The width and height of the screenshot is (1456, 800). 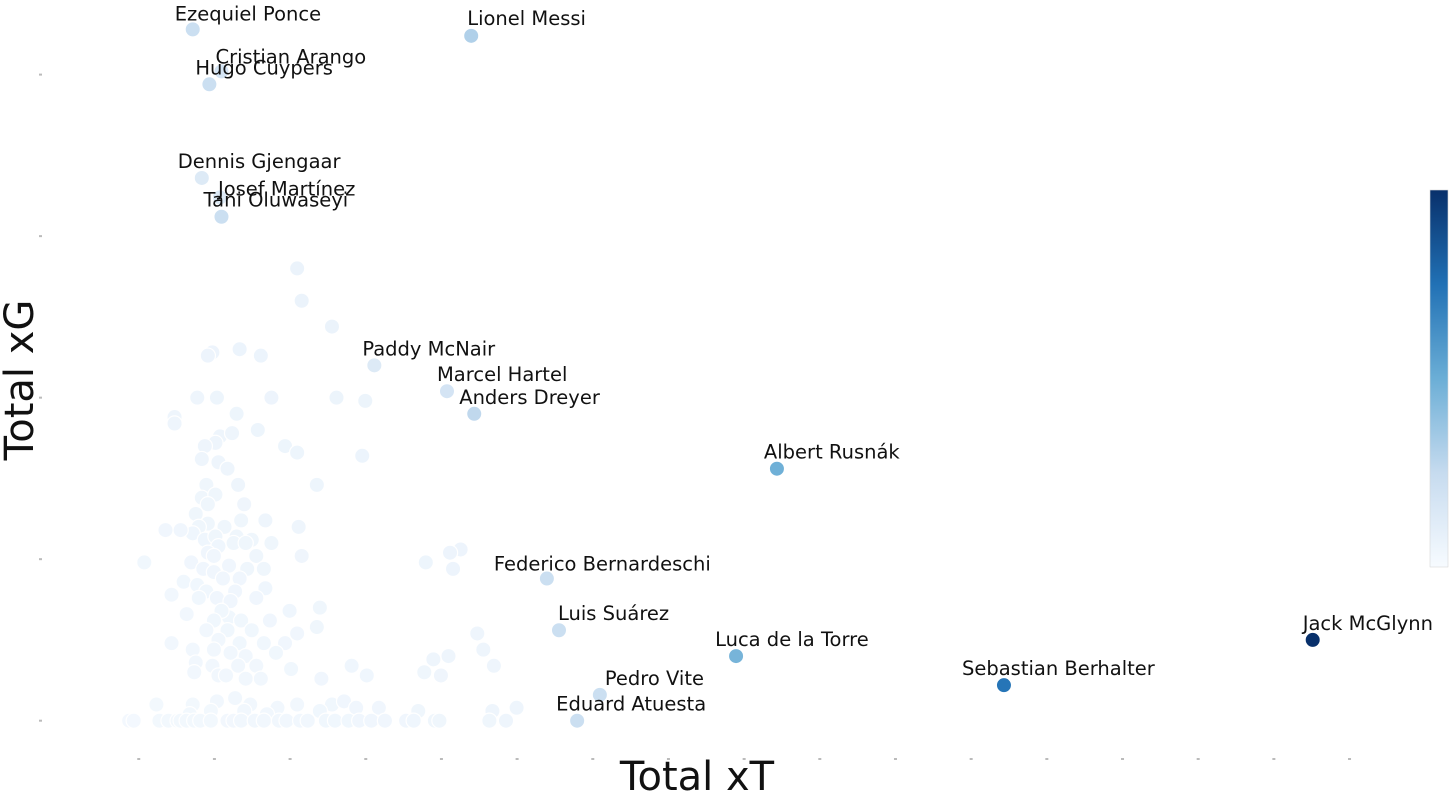 I want to click on player-label-8: Marcel Hartel, so click(x=502, y=374).